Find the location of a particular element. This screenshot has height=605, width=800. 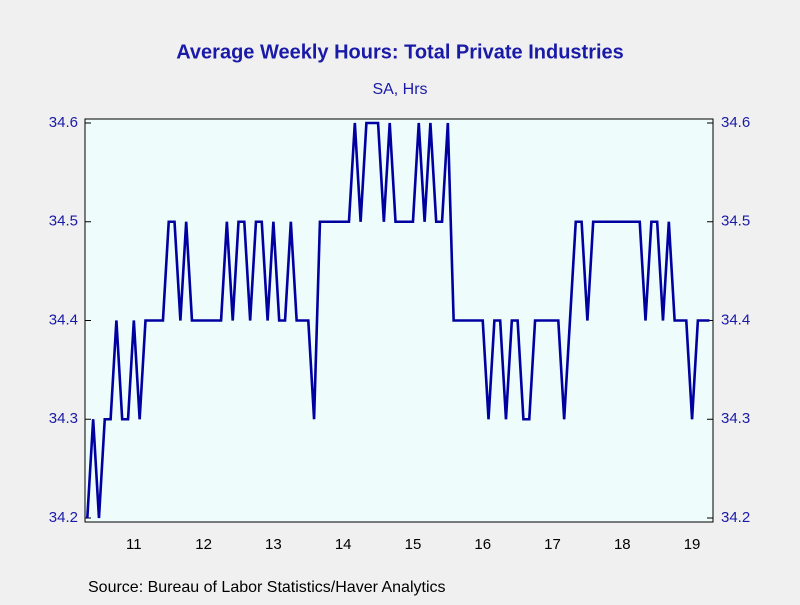

y-tick-label: 34.4 is located at coordinates (63, 319).